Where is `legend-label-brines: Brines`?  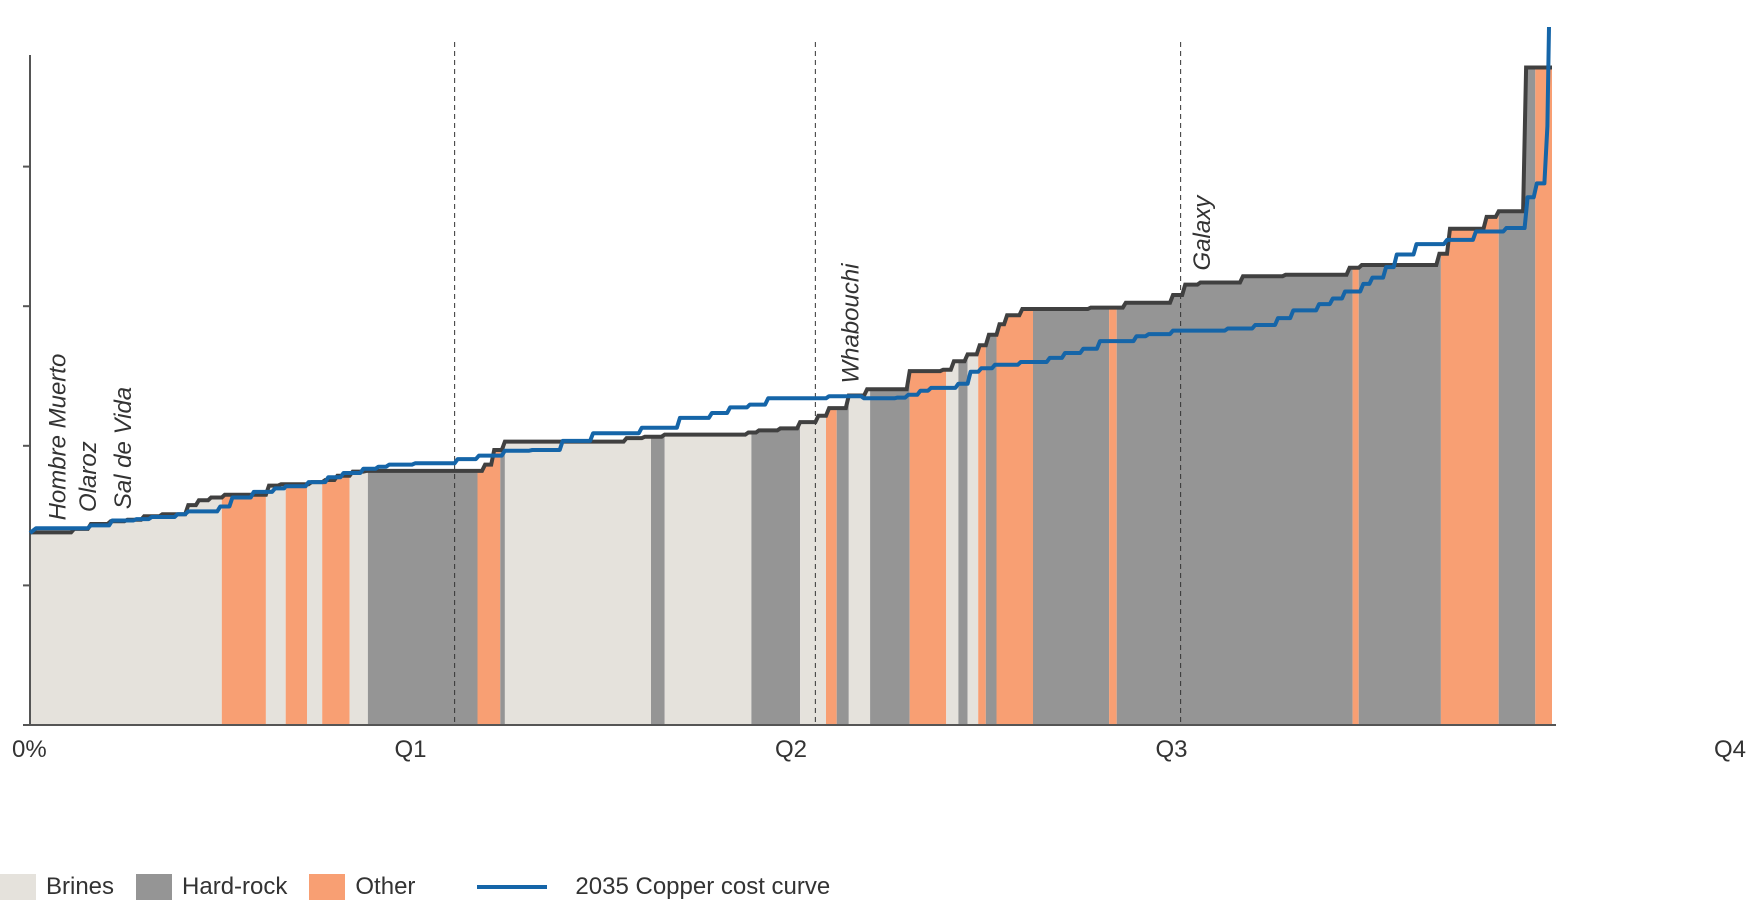
legend-label-brines: Brines is located at coordinates (80, 886).